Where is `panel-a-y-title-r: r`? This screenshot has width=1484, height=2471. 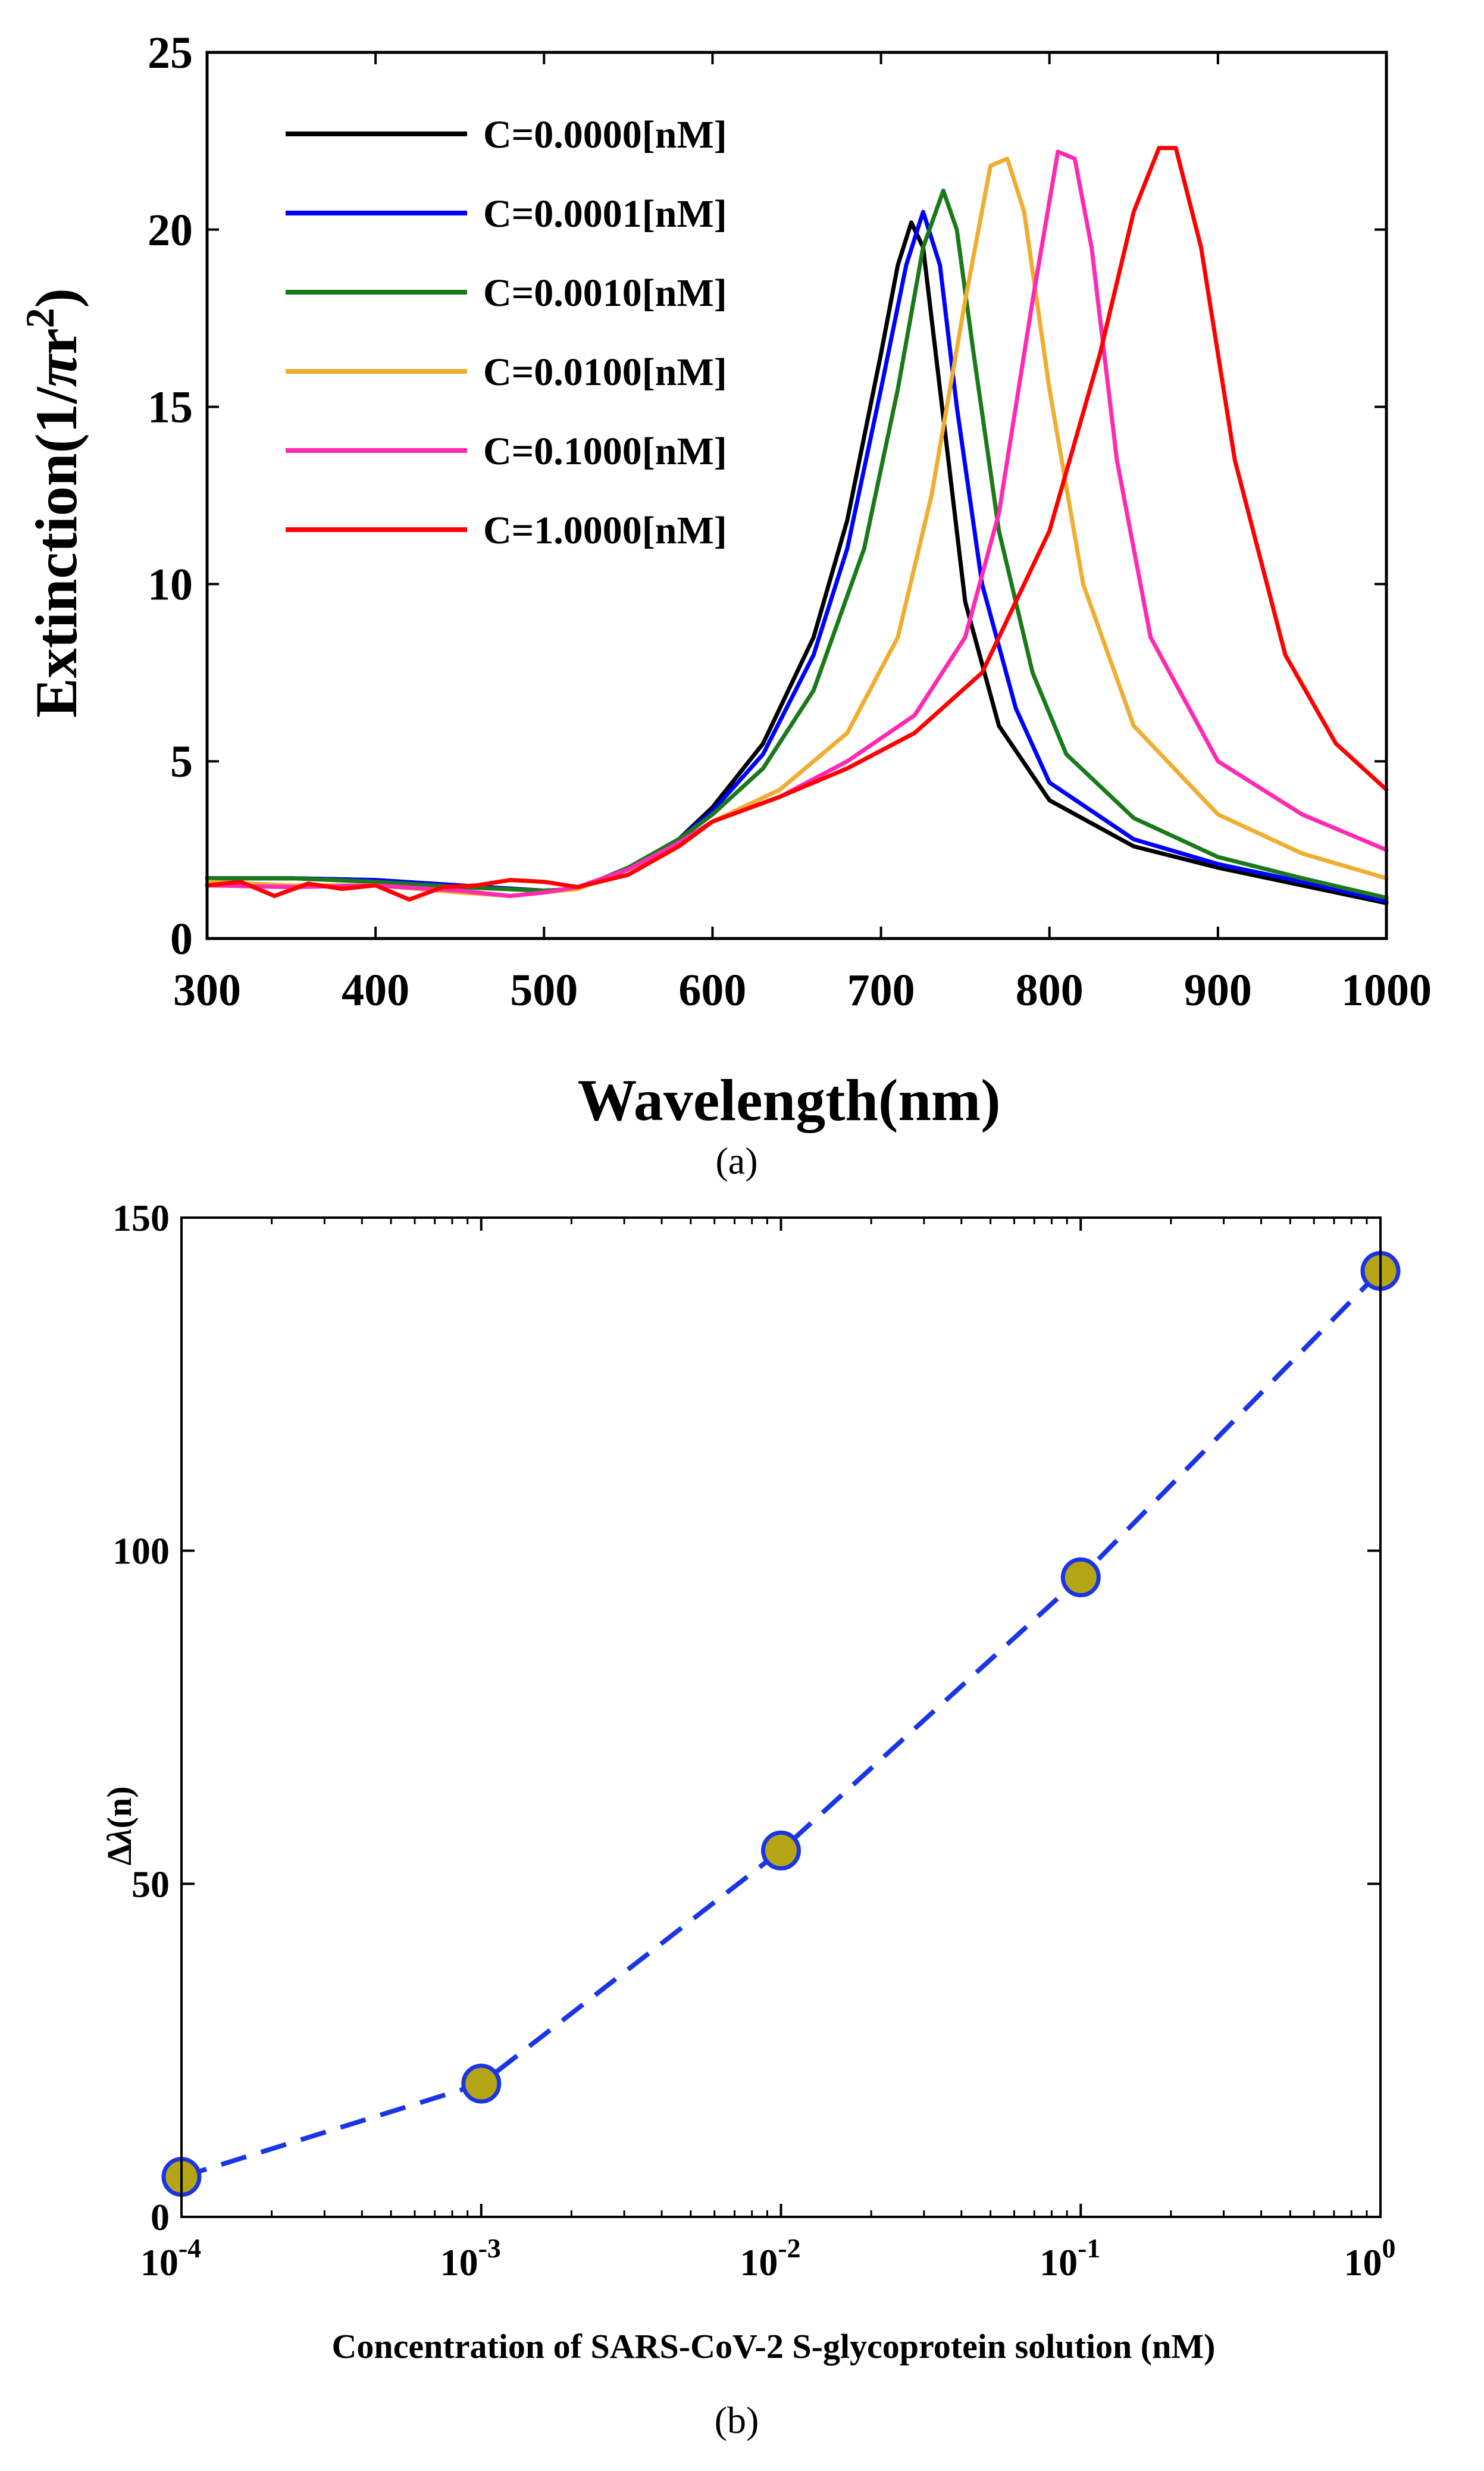 panel-a-y-title-r: r is located at coordinates (56, 341).